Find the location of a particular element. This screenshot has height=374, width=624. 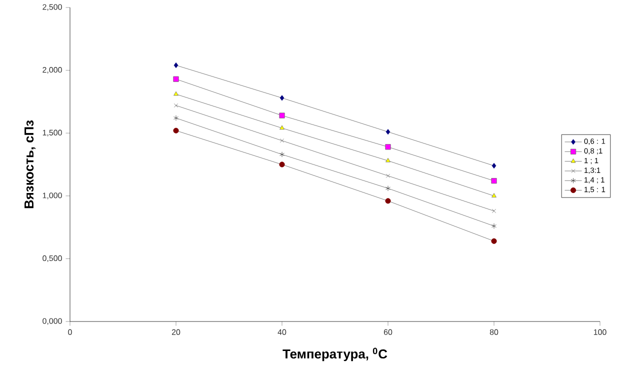

y-axis-title: Вязкость, сПз is located at coordinates (30, 164).